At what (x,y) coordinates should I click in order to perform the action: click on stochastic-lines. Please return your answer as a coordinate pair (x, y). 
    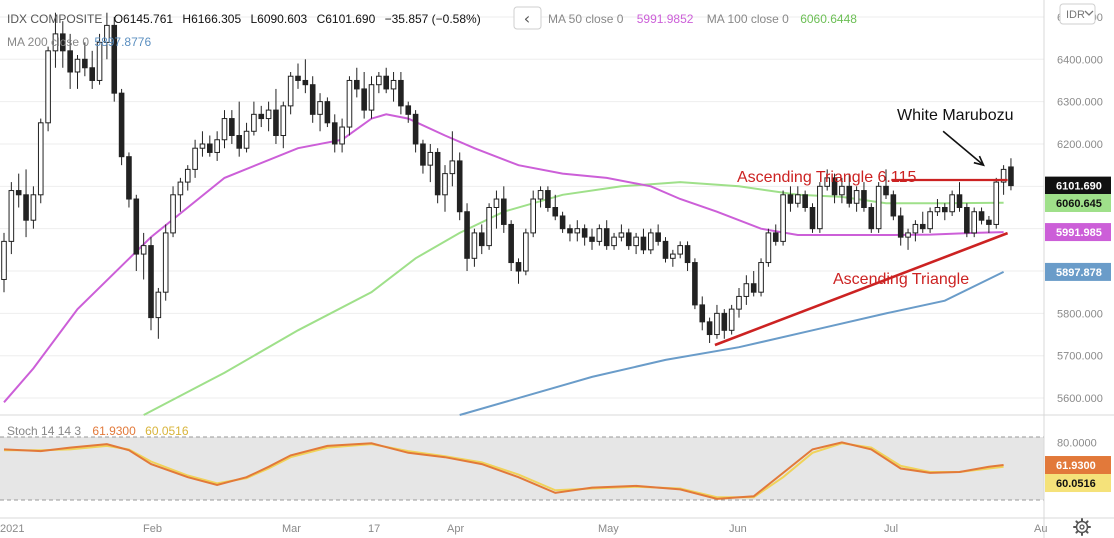
    Looking at the image, I should click on (503, 470).